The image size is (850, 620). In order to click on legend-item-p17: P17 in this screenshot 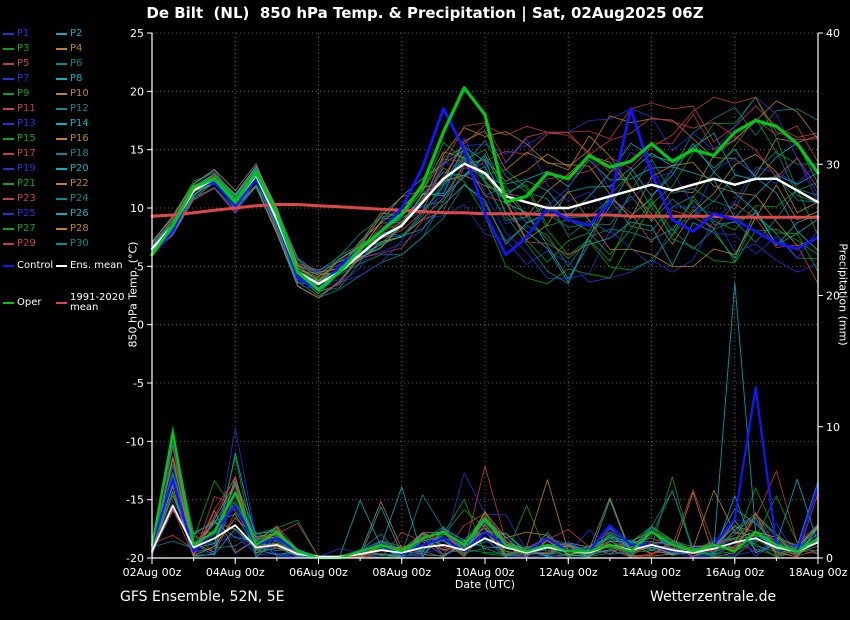, I will do `click(29, 153)`.